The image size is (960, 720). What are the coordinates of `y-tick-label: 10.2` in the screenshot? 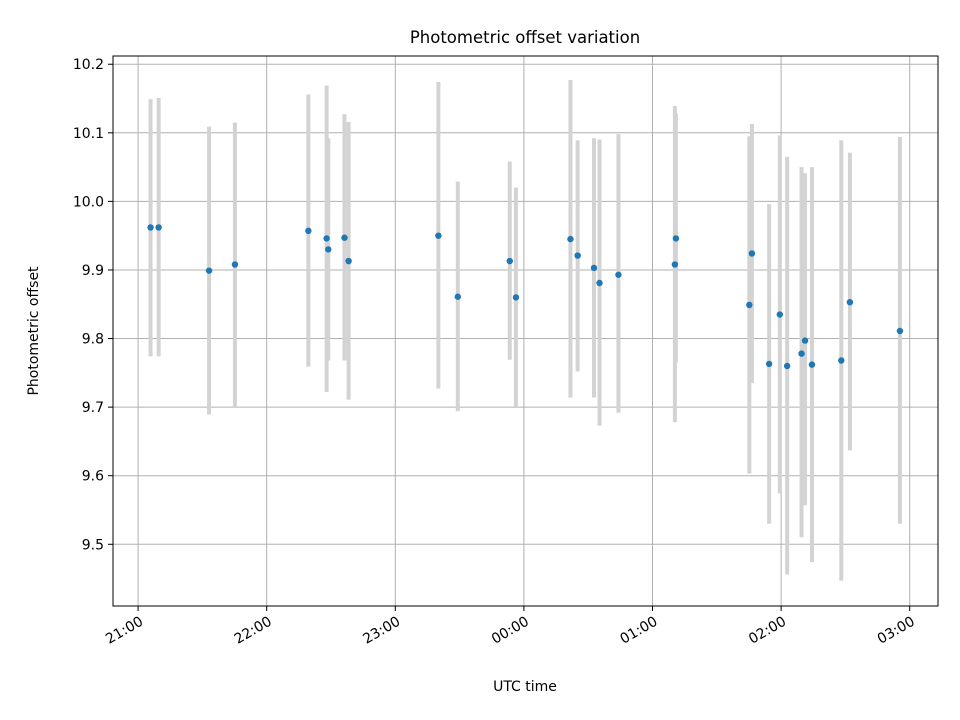 It's located at (88, 65).